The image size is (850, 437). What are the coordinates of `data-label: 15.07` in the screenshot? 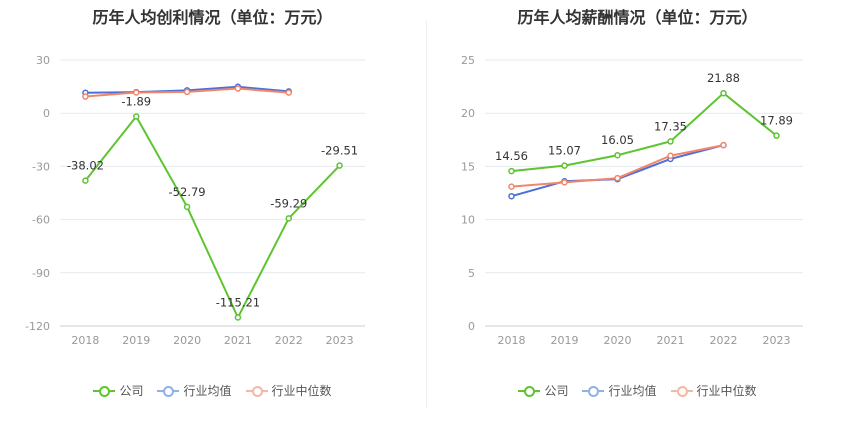 It's located at (564, 151).